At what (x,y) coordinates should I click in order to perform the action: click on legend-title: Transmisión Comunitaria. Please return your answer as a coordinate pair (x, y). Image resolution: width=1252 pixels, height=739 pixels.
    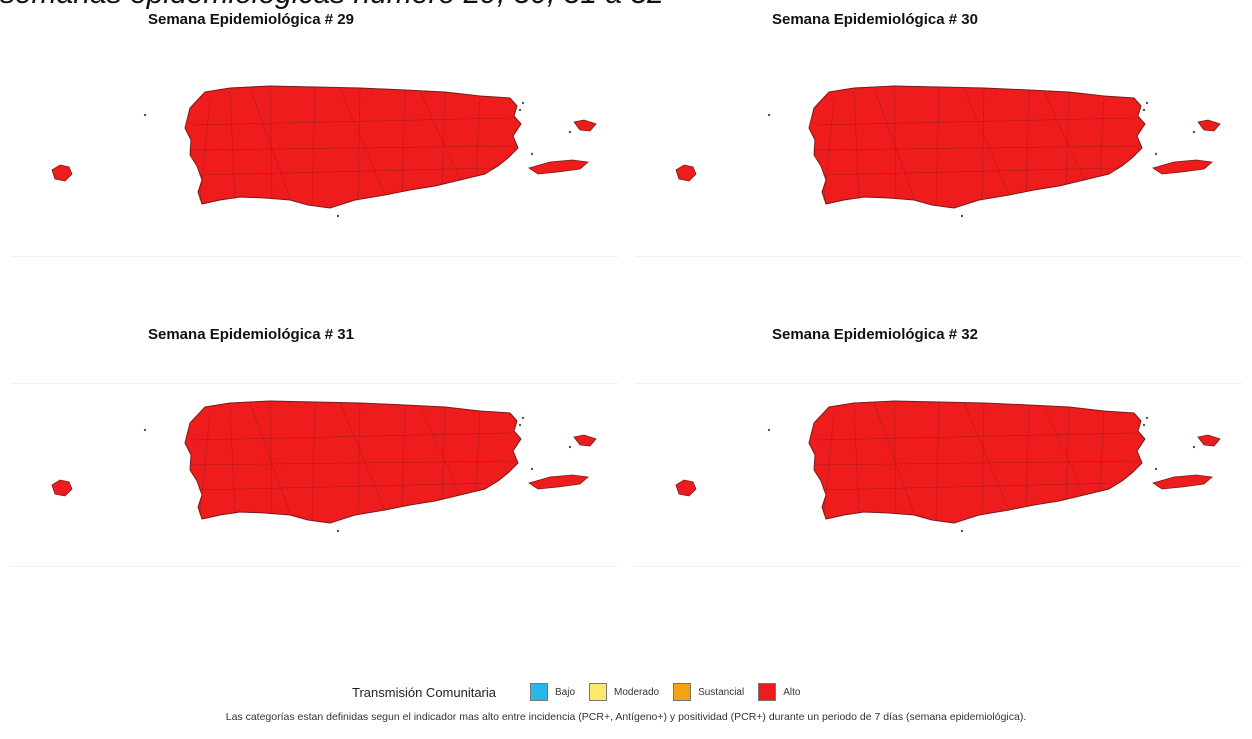
    Looking at the image, I should click on (424, 692).